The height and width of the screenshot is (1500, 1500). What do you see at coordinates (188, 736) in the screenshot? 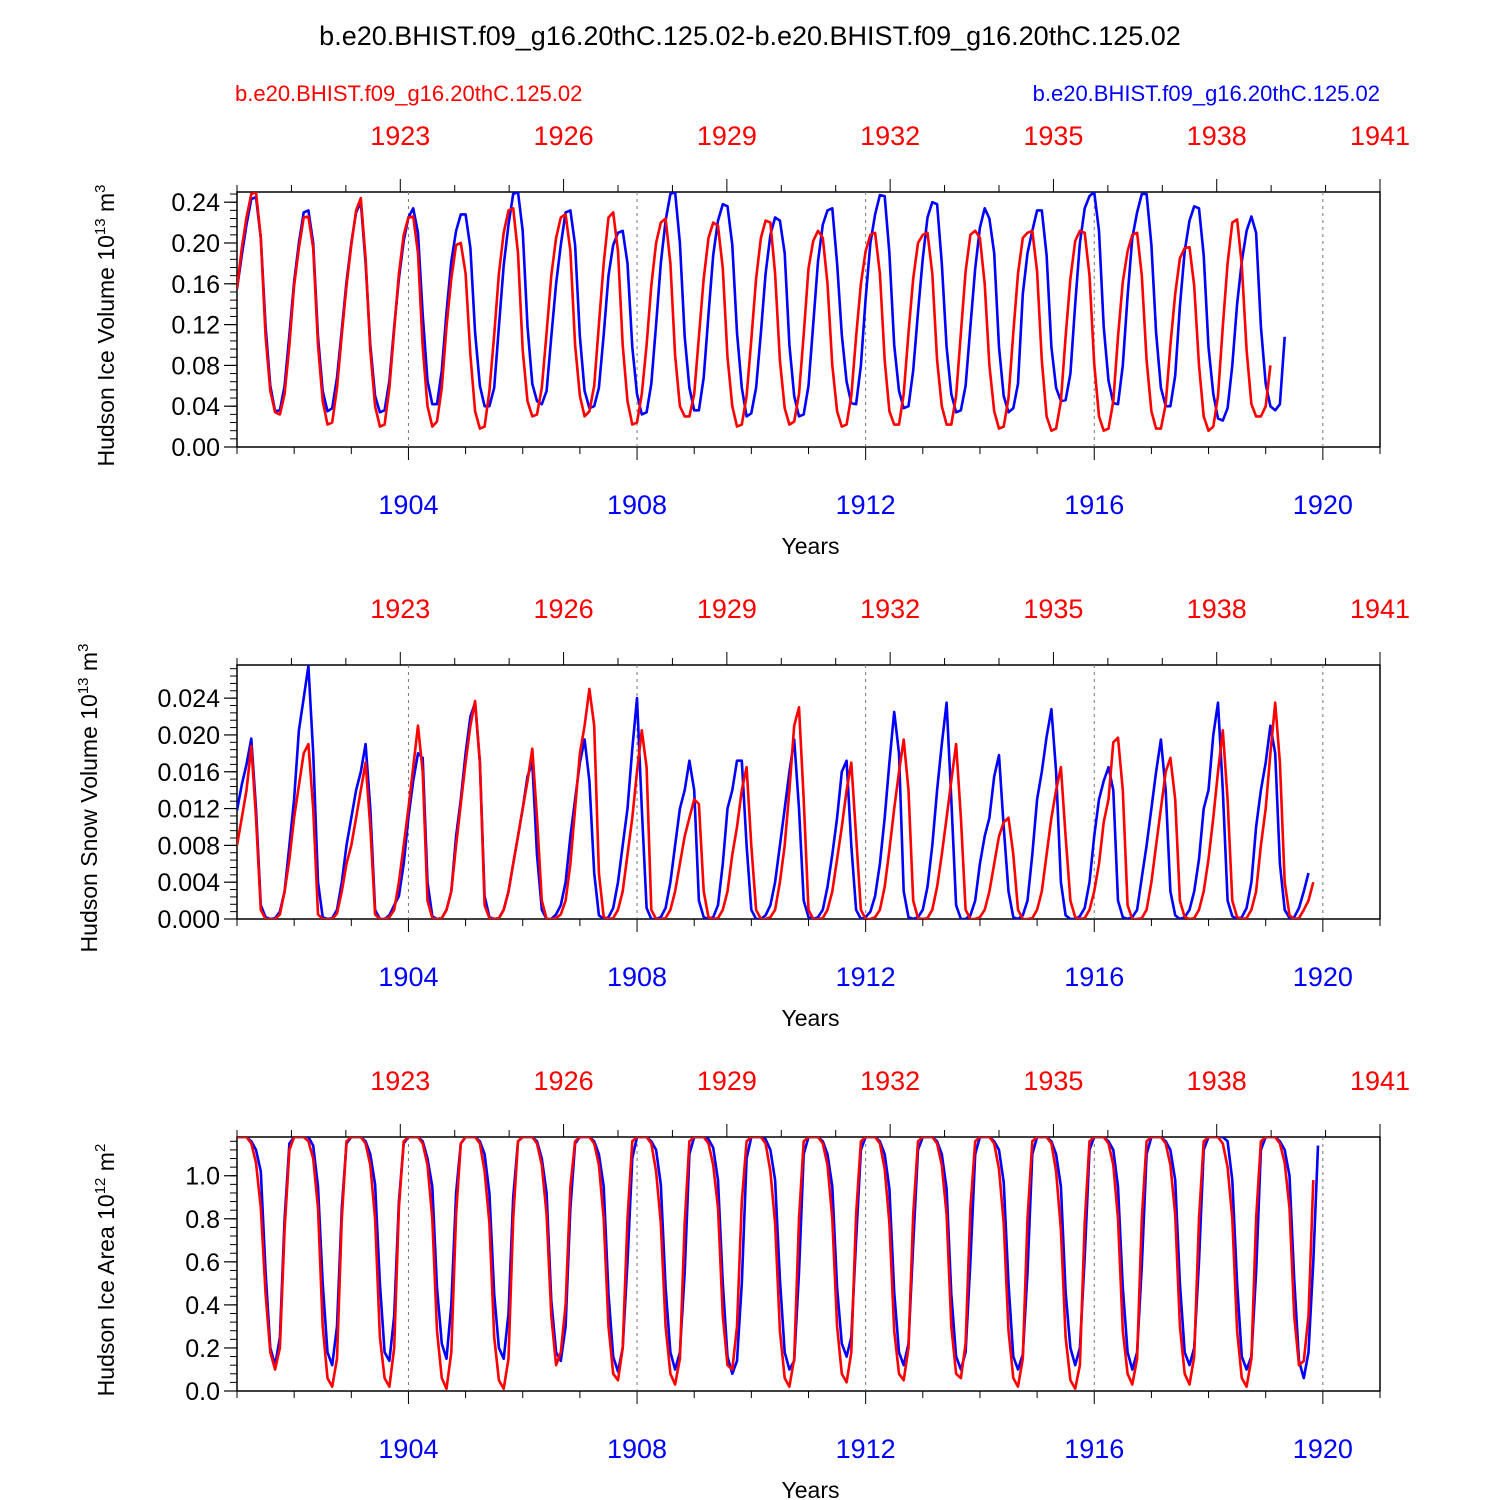
I see `y-tick-label: 0.020` at bounding box center [188, 736].